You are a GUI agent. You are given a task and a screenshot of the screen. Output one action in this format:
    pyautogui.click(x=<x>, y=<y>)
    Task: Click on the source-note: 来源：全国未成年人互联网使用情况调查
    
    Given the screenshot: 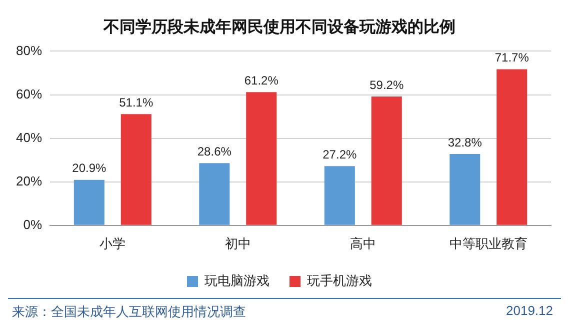 What is the action you would take?
    pyautogui.click(x=129, y=312)
    